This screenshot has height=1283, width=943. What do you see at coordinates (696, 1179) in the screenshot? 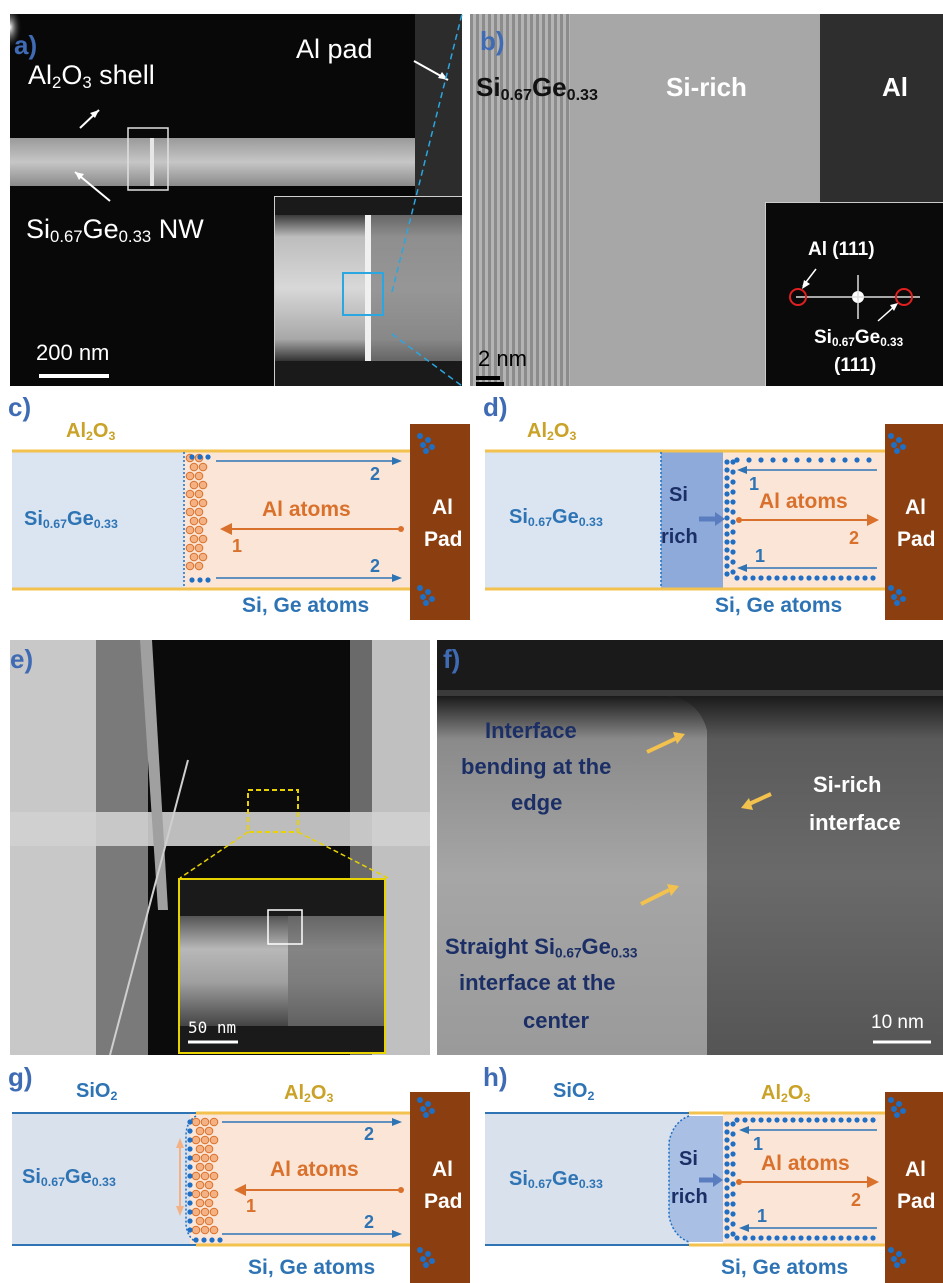
I see `h-si-rich-region` at bounding box center [696, 1179].